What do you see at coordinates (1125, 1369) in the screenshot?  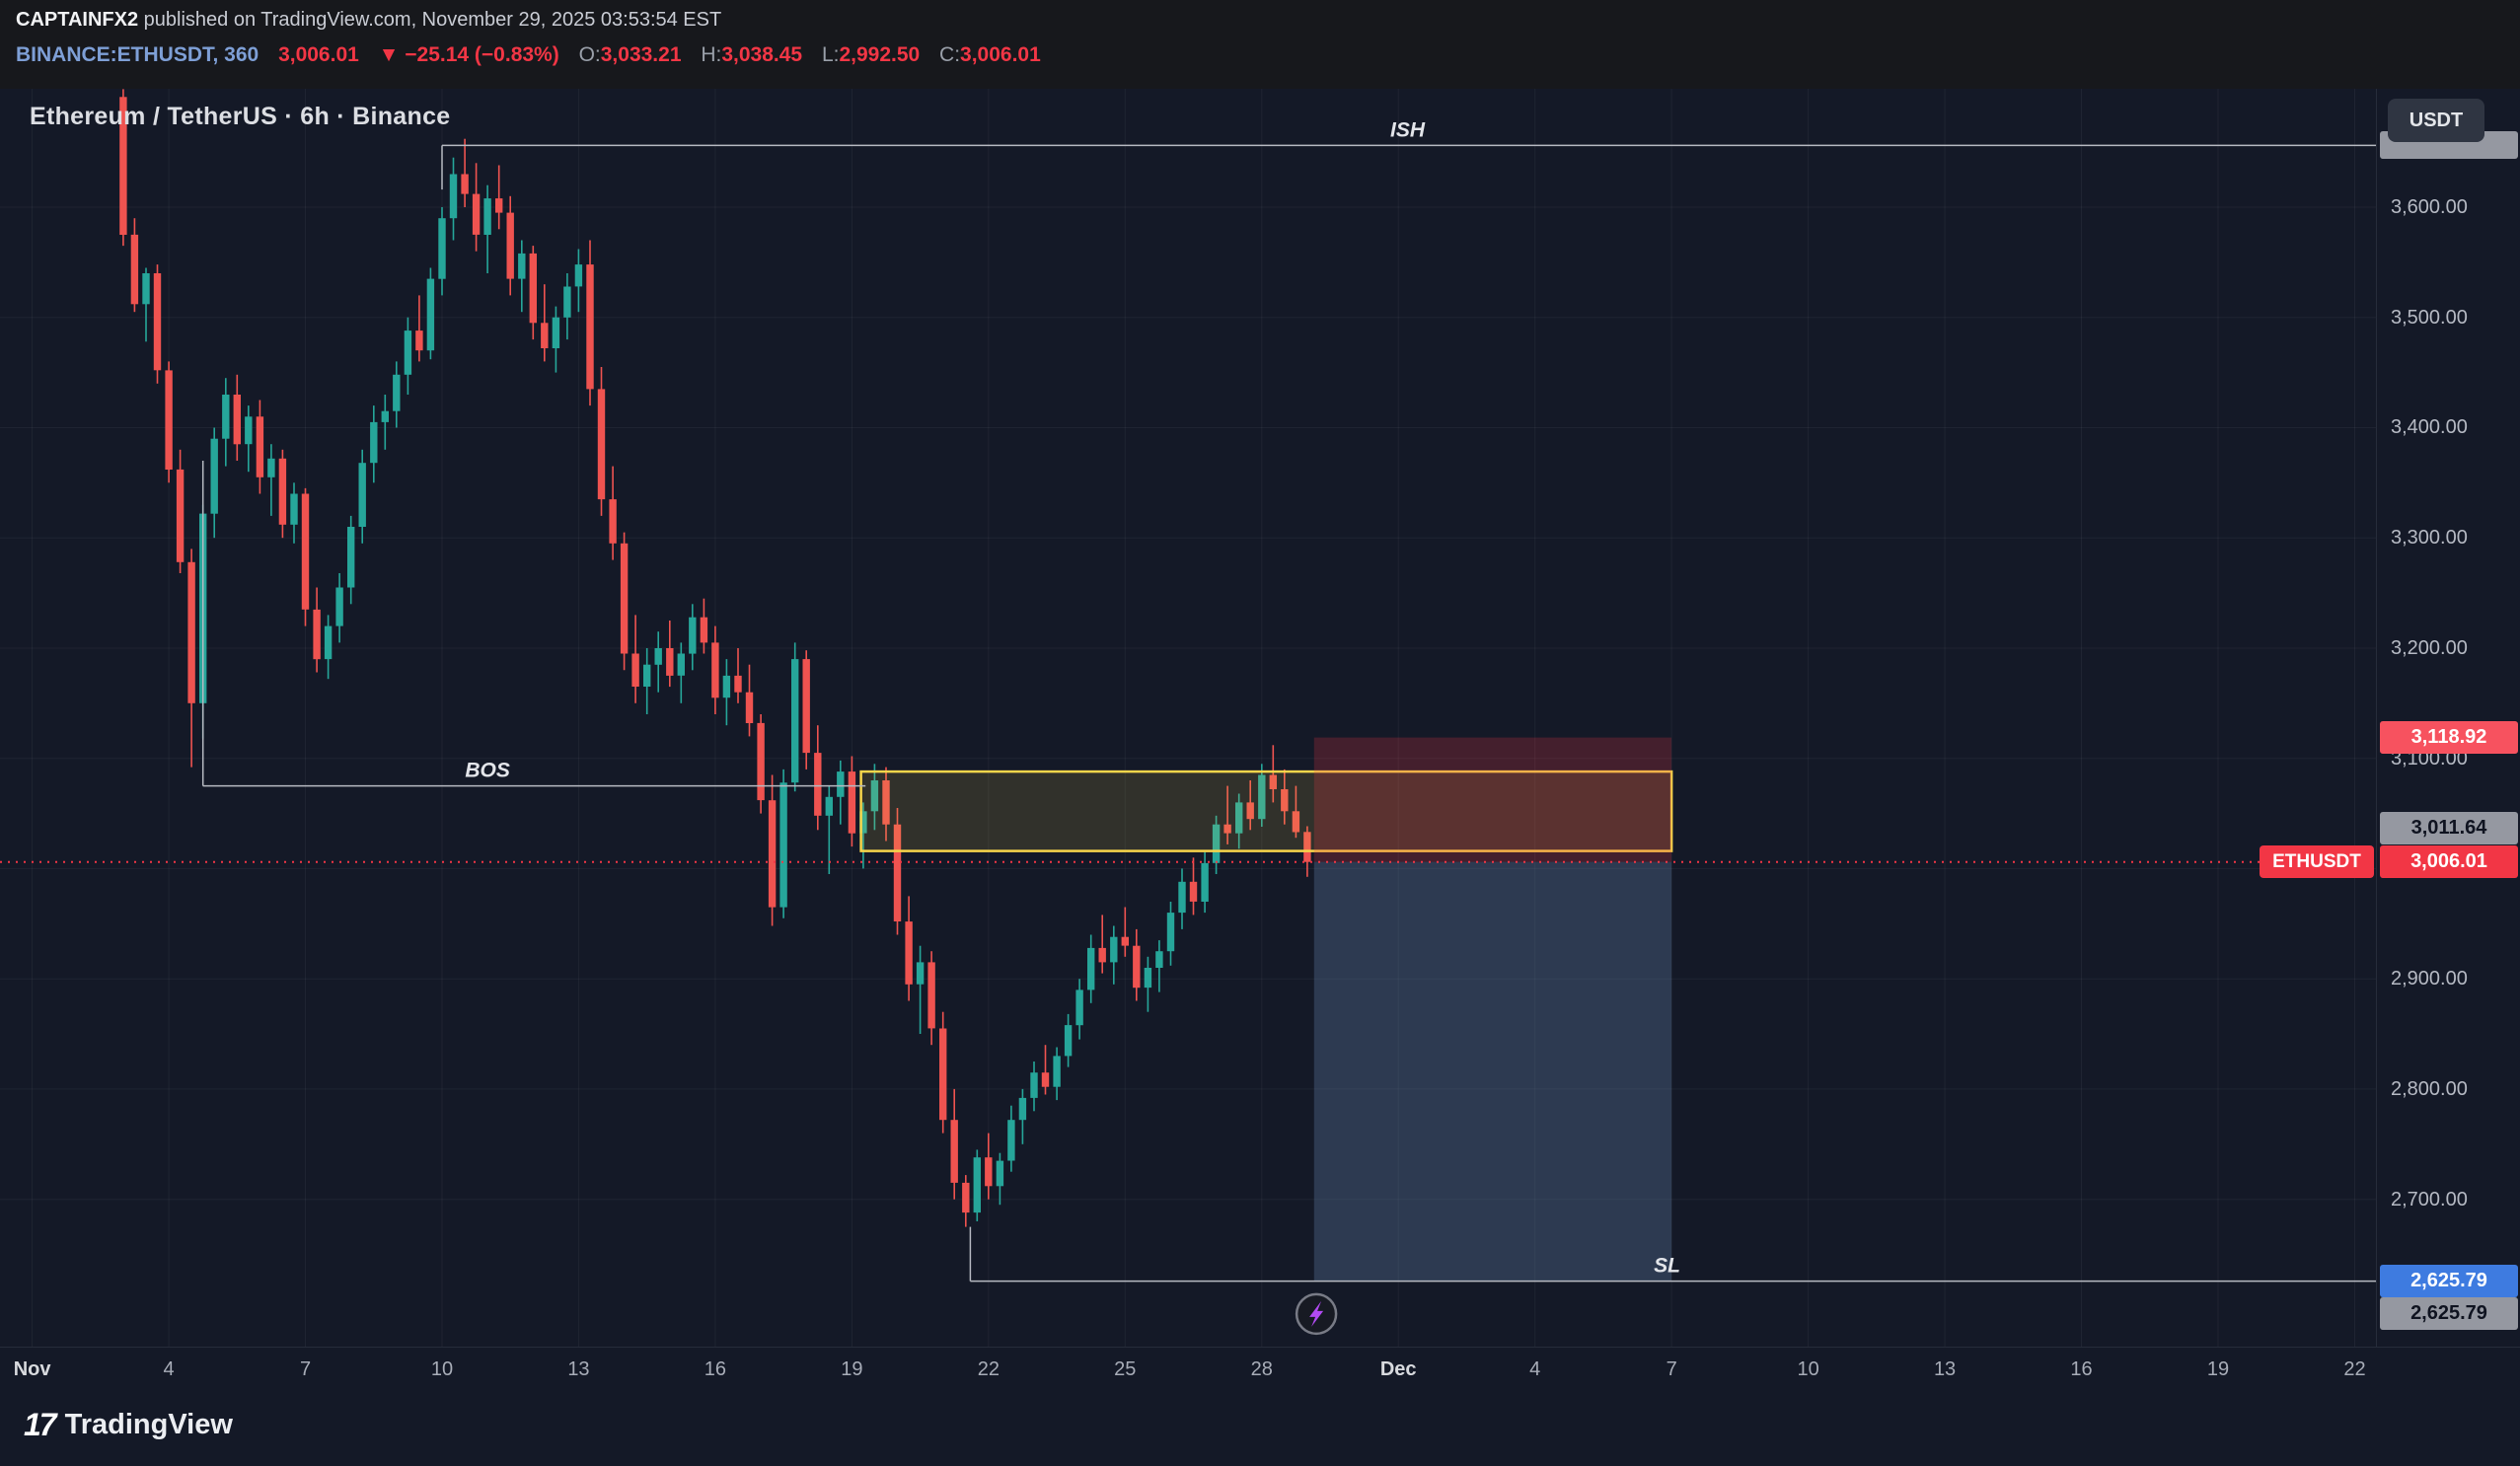 I see `time-tick-label: 25` at bounding box center [1125, 1369].